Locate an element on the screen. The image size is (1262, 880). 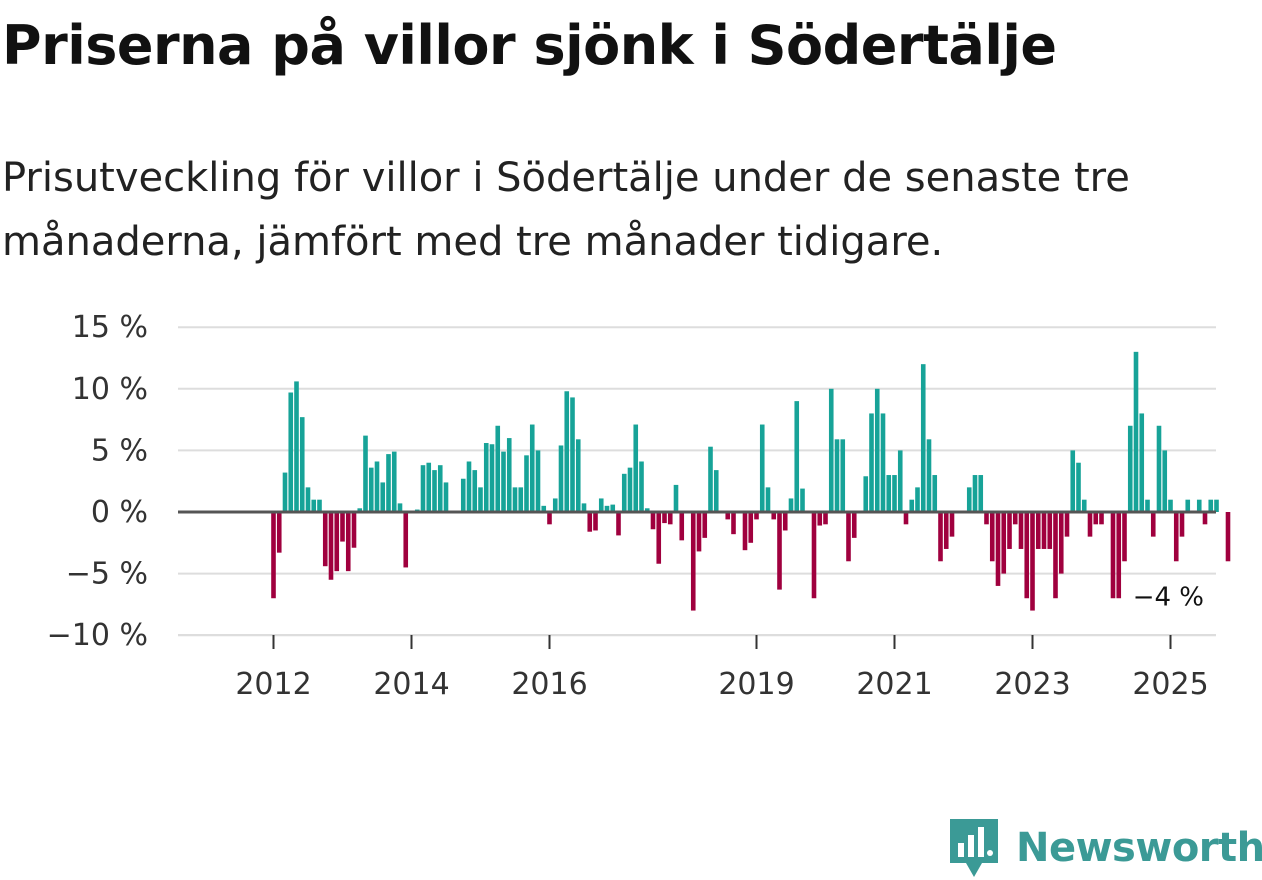
x-axis: 2012 2014 2016 2019 2021 2023 2025 is located at coordinates (697, 668).